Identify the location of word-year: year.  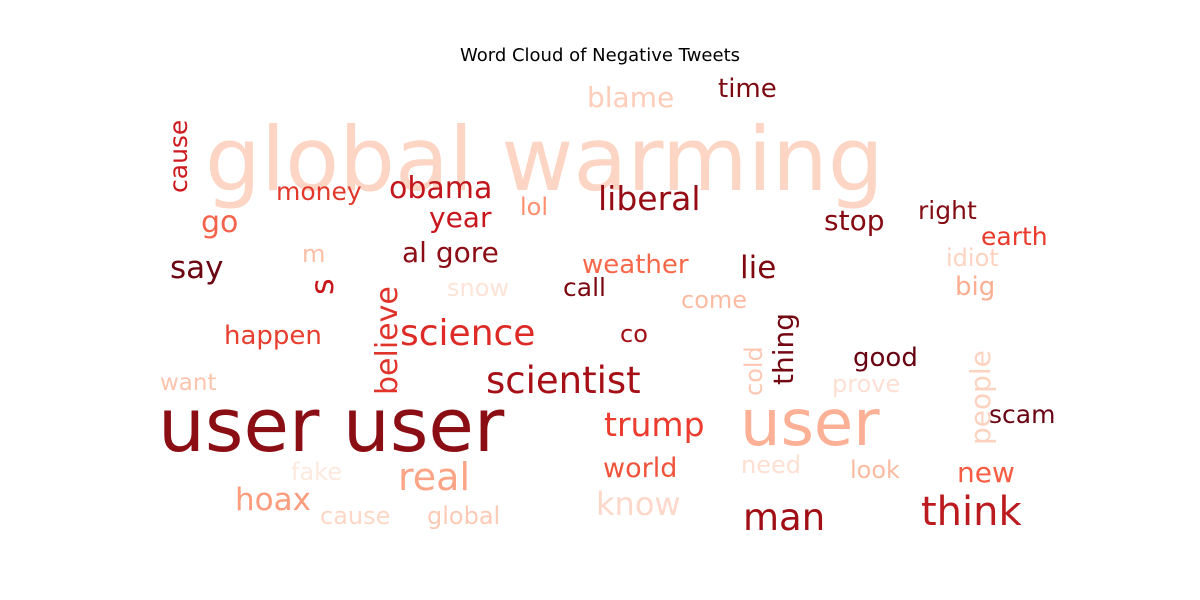
(460, 217).